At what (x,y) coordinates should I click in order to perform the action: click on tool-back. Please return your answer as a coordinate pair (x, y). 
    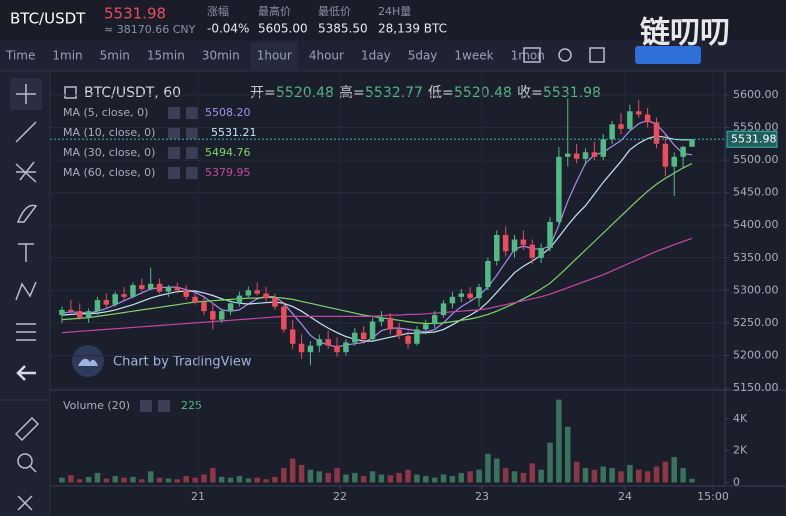
    Looking at the image, I should click on (26, 373).